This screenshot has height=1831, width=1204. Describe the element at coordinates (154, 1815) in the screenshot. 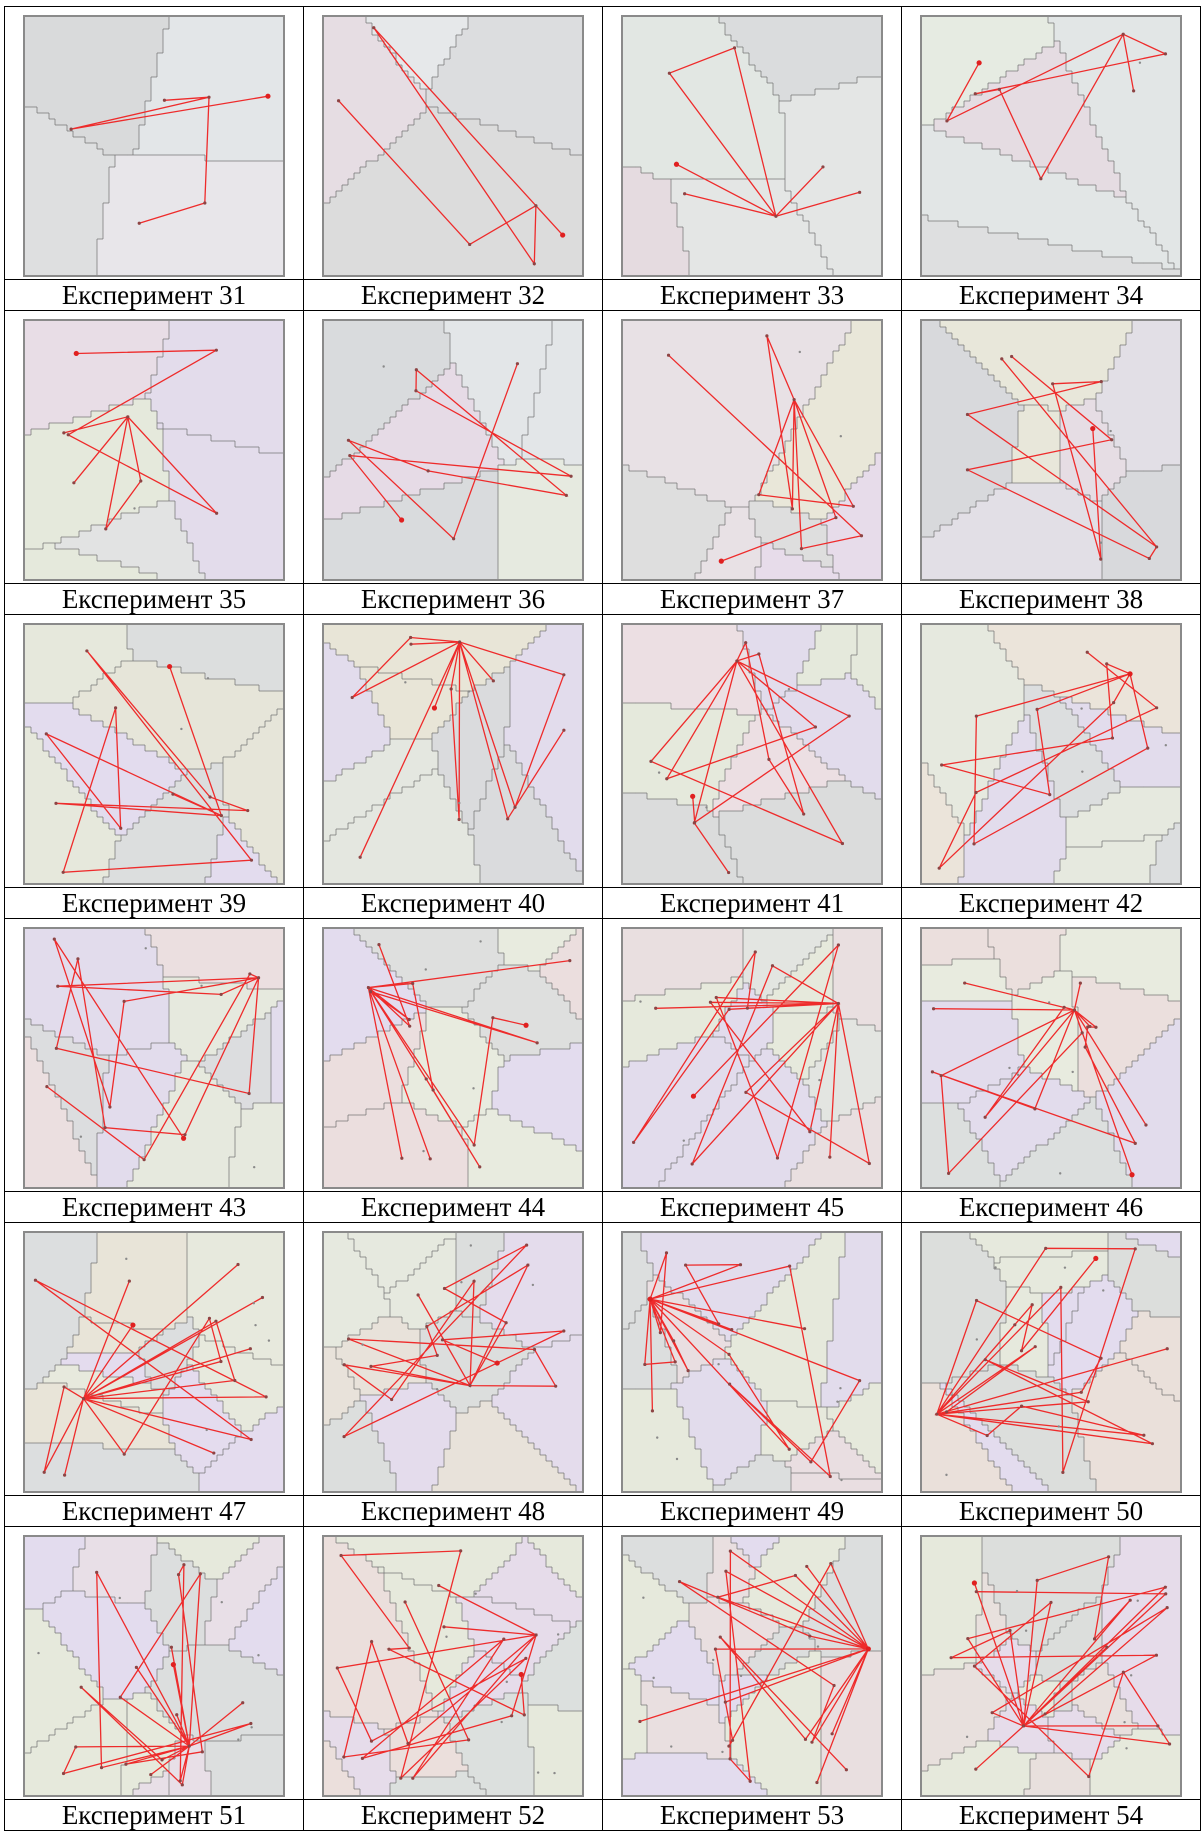

I see `experiment-caption: Експеримент 51` at that location.